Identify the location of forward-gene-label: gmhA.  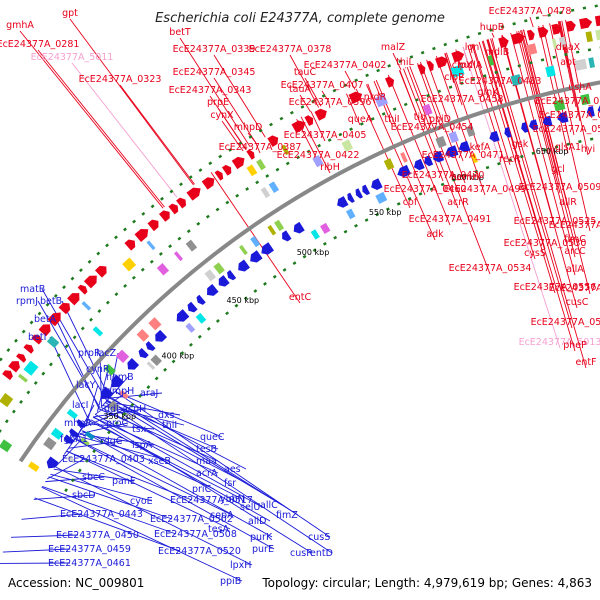
(20, 25).